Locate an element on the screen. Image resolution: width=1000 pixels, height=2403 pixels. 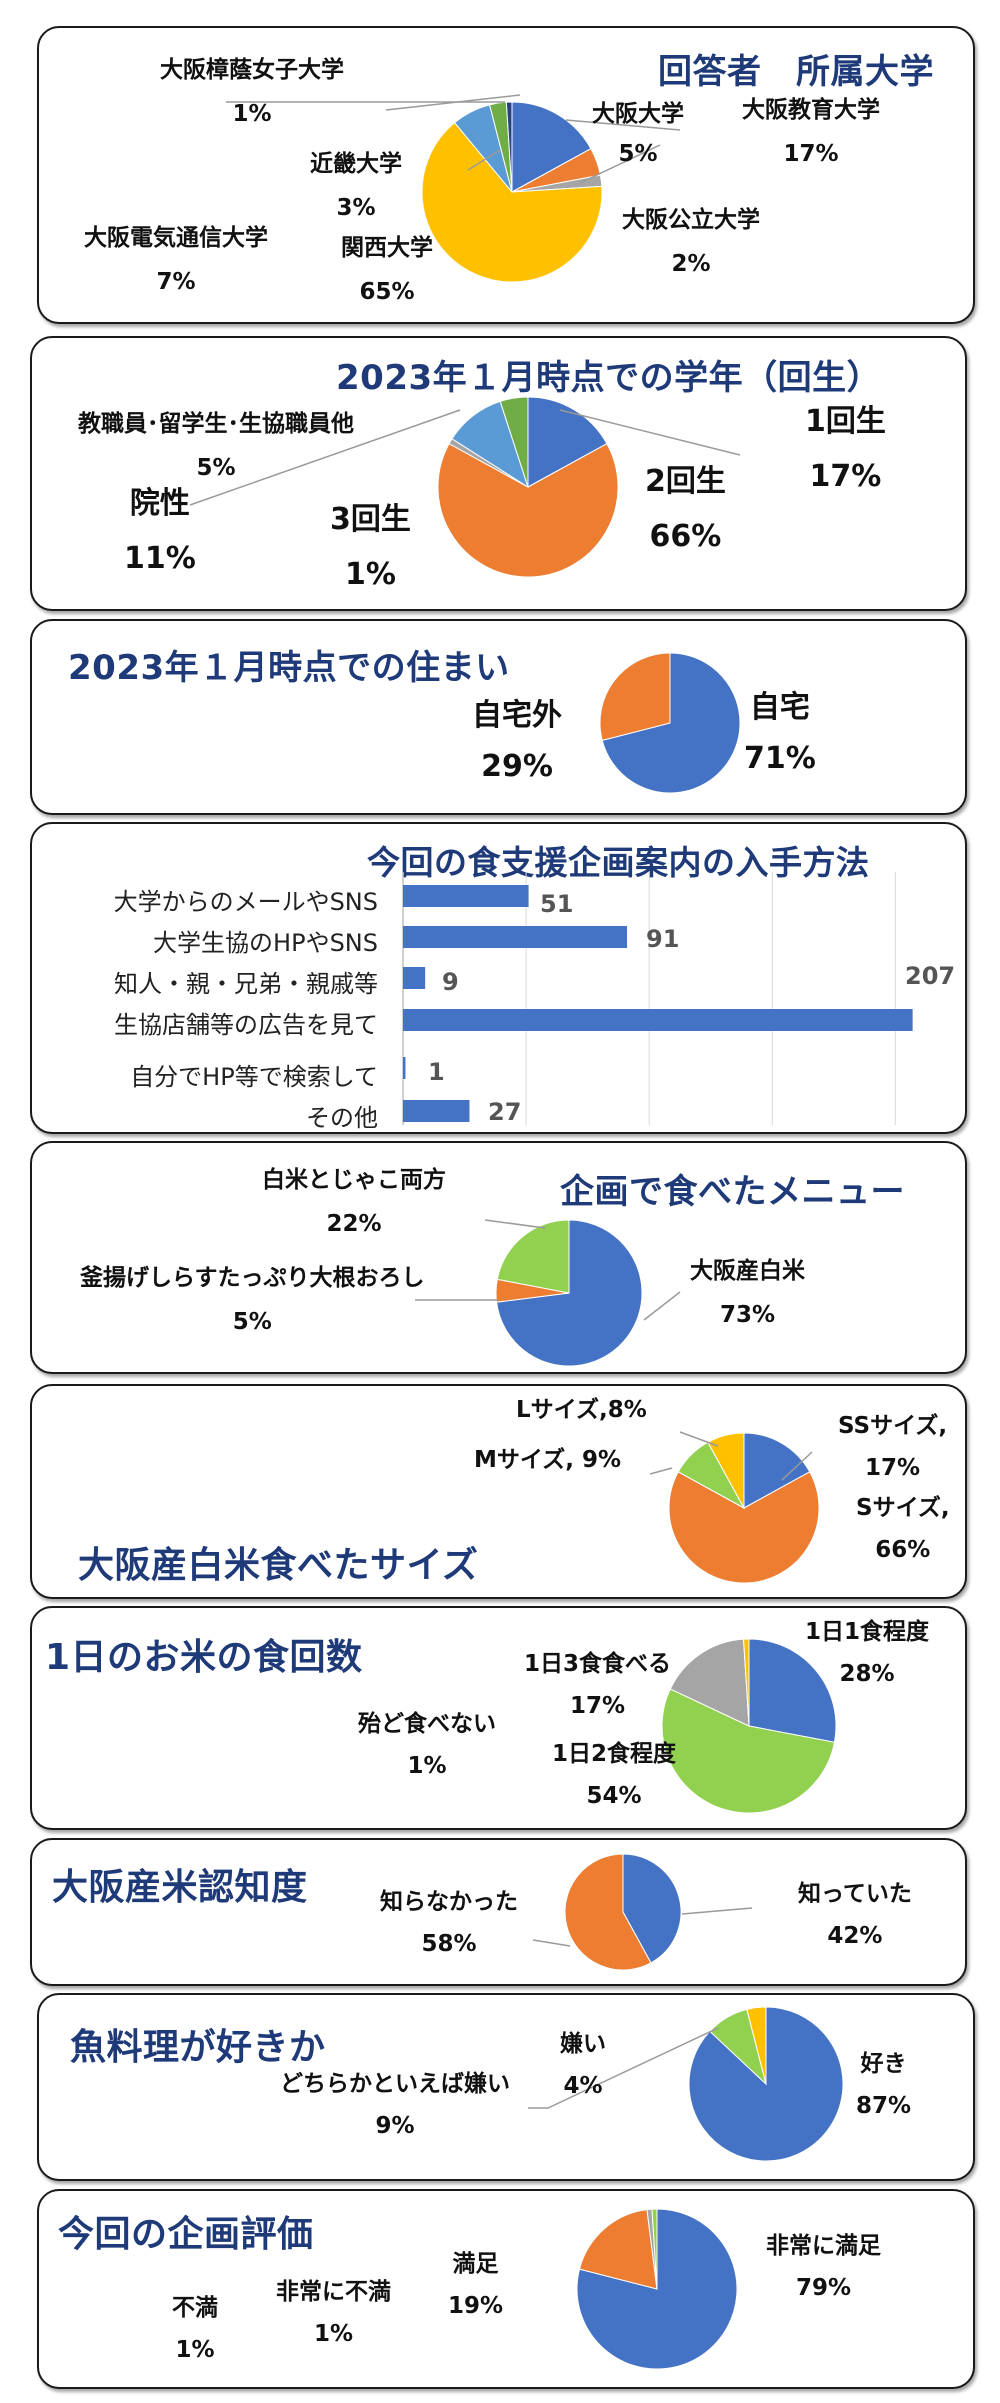
bar-value-label: 91 is located at coordinates (663, 939).